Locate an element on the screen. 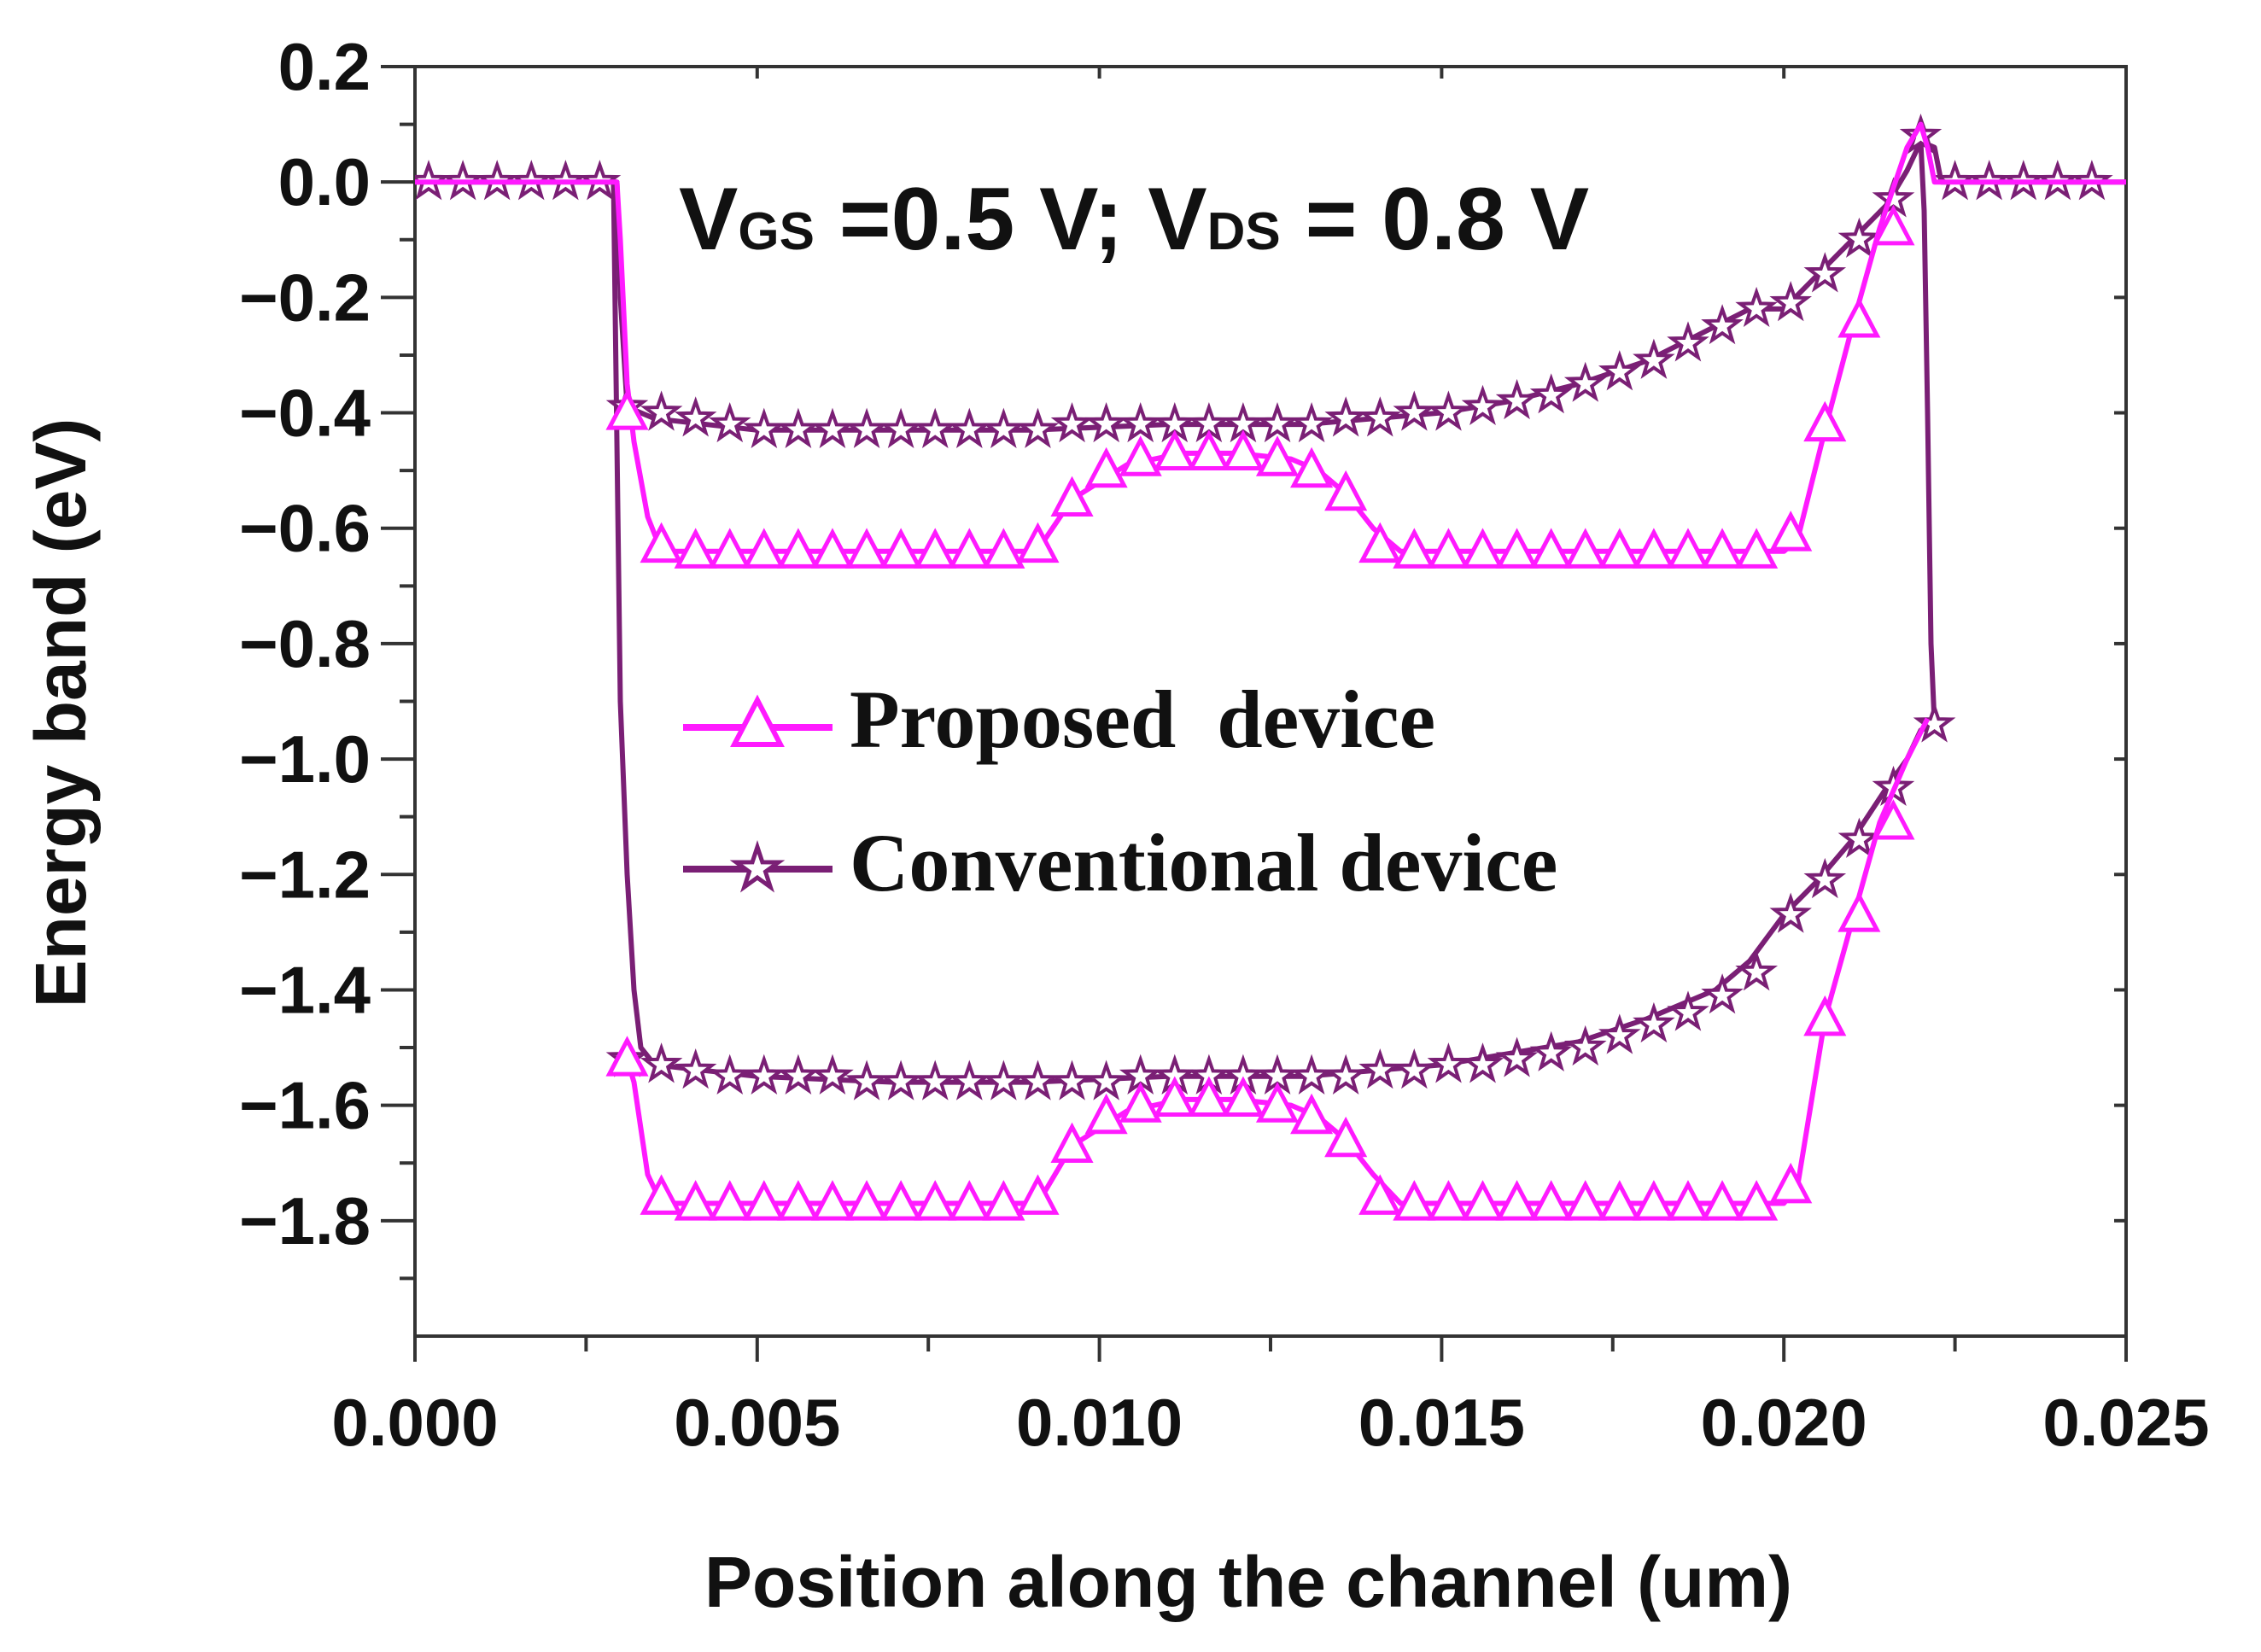 The height and width of the screenshot is (1652, 2261). x-tick-label: 0.005 is located at coordinates (757, 1422).